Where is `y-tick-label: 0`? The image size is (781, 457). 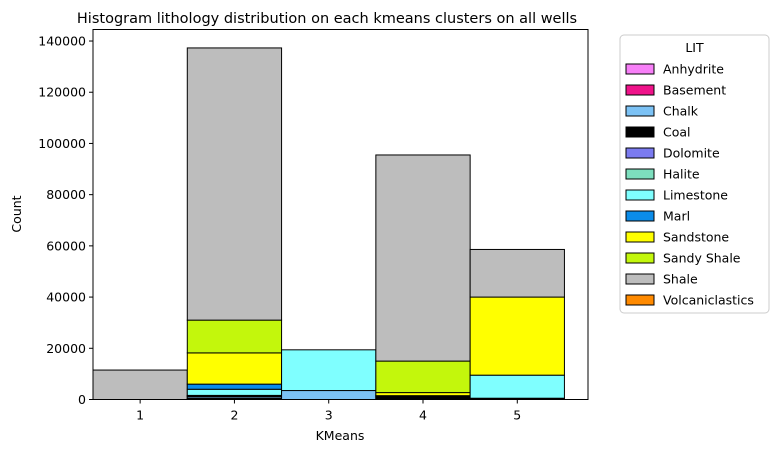 y-tick-label: 0 is located at coordinates (82, 399).